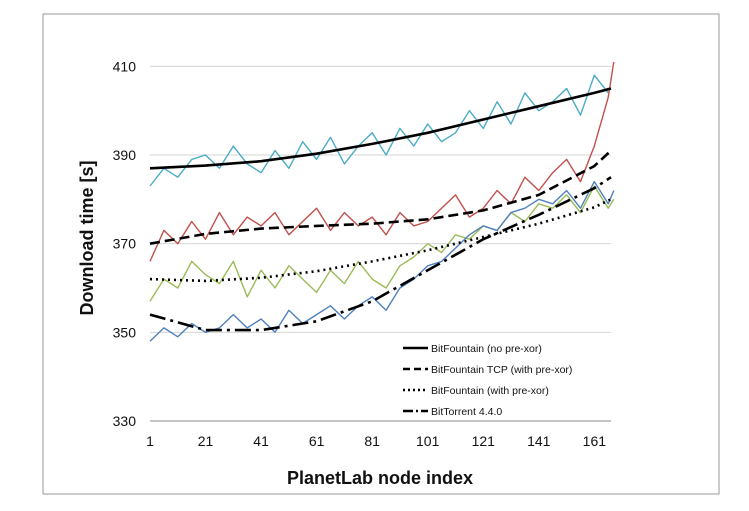 The image size is (749, 511). Describe the element at coordinates (595, 441) in the screenshot. I see `x-tick-label: 161` at that location.